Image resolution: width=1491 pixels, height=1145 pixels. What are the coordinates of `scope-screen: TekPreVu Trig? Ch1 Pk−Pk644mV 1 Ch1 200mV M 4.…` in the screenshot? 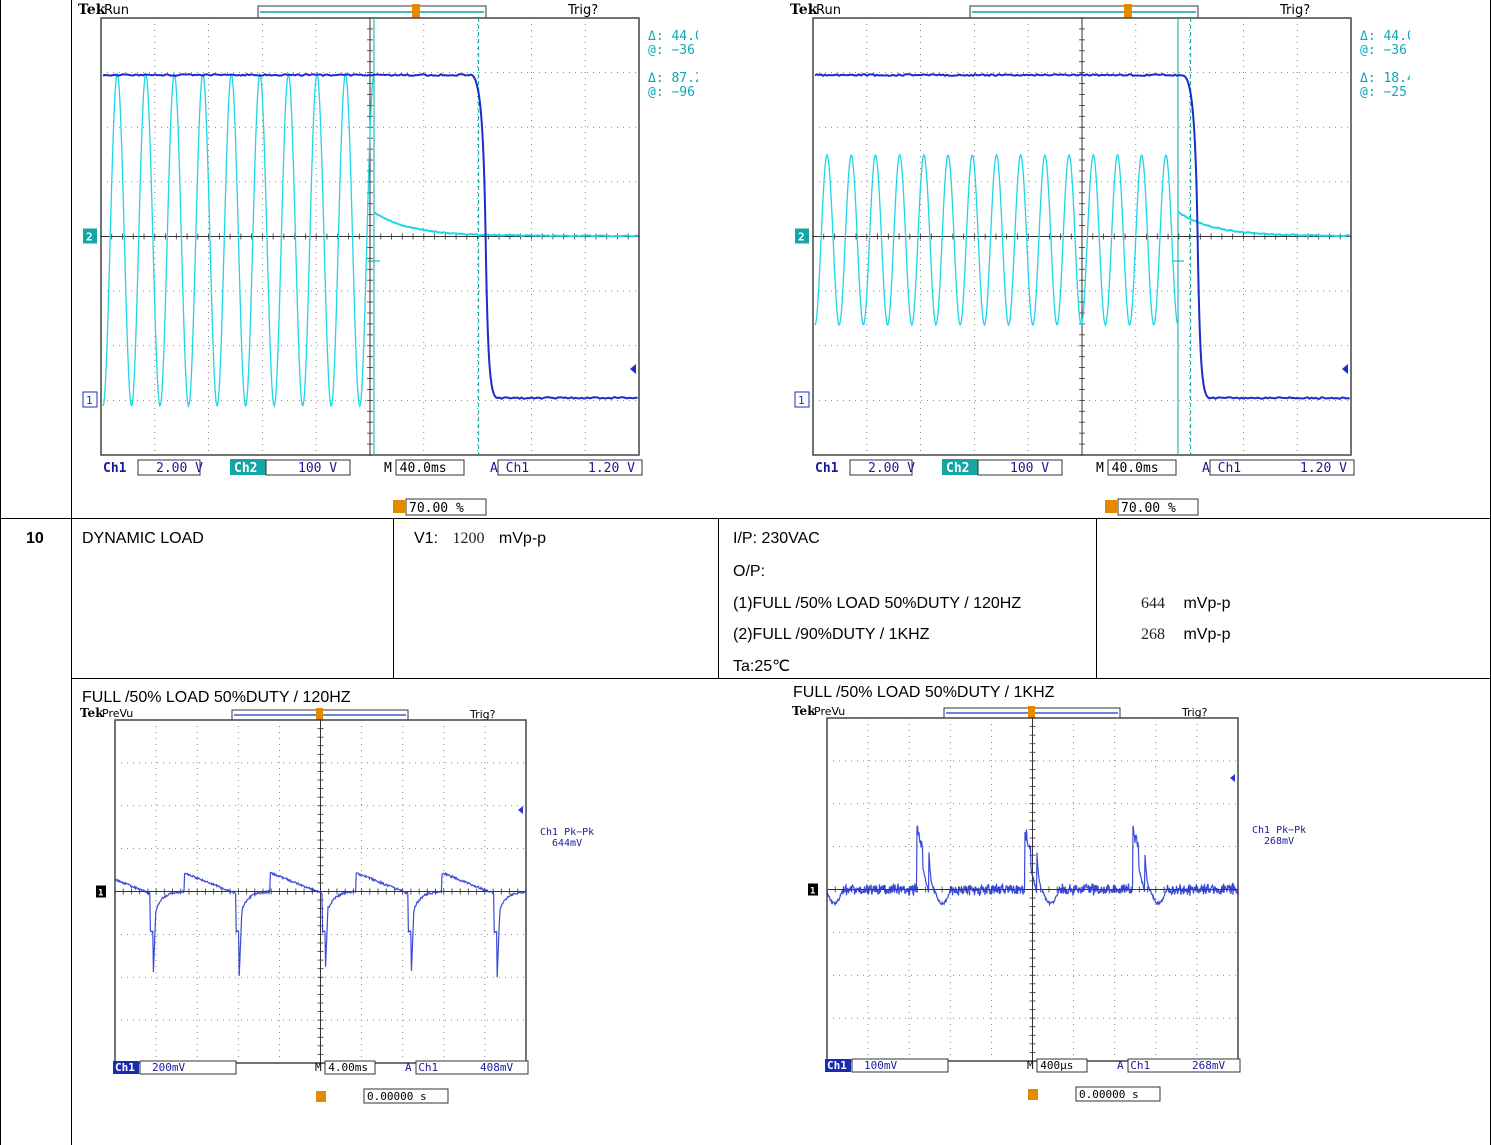 It's located at (365, 920).